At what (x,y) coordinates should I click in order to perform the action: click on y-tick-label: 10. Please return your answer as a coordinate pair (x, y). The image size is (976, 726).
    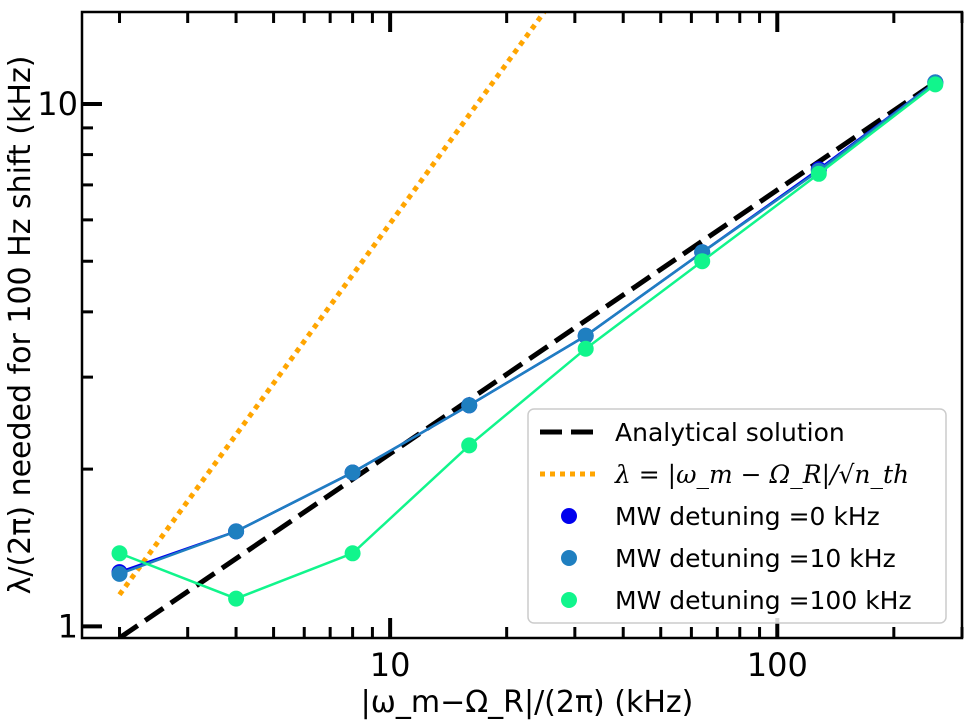
    Looking at the image, I should click on (57, 104).